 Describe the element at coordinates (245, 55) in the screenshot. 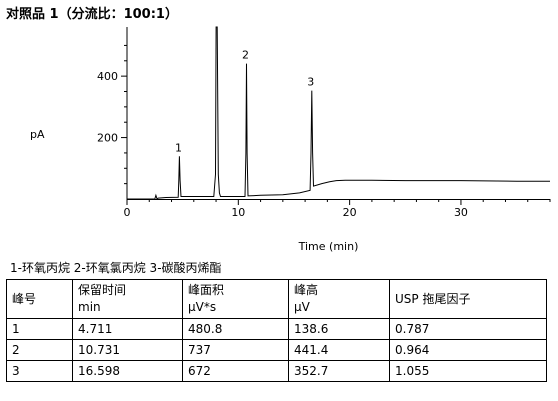

I see `peak-label: 2` at that location.